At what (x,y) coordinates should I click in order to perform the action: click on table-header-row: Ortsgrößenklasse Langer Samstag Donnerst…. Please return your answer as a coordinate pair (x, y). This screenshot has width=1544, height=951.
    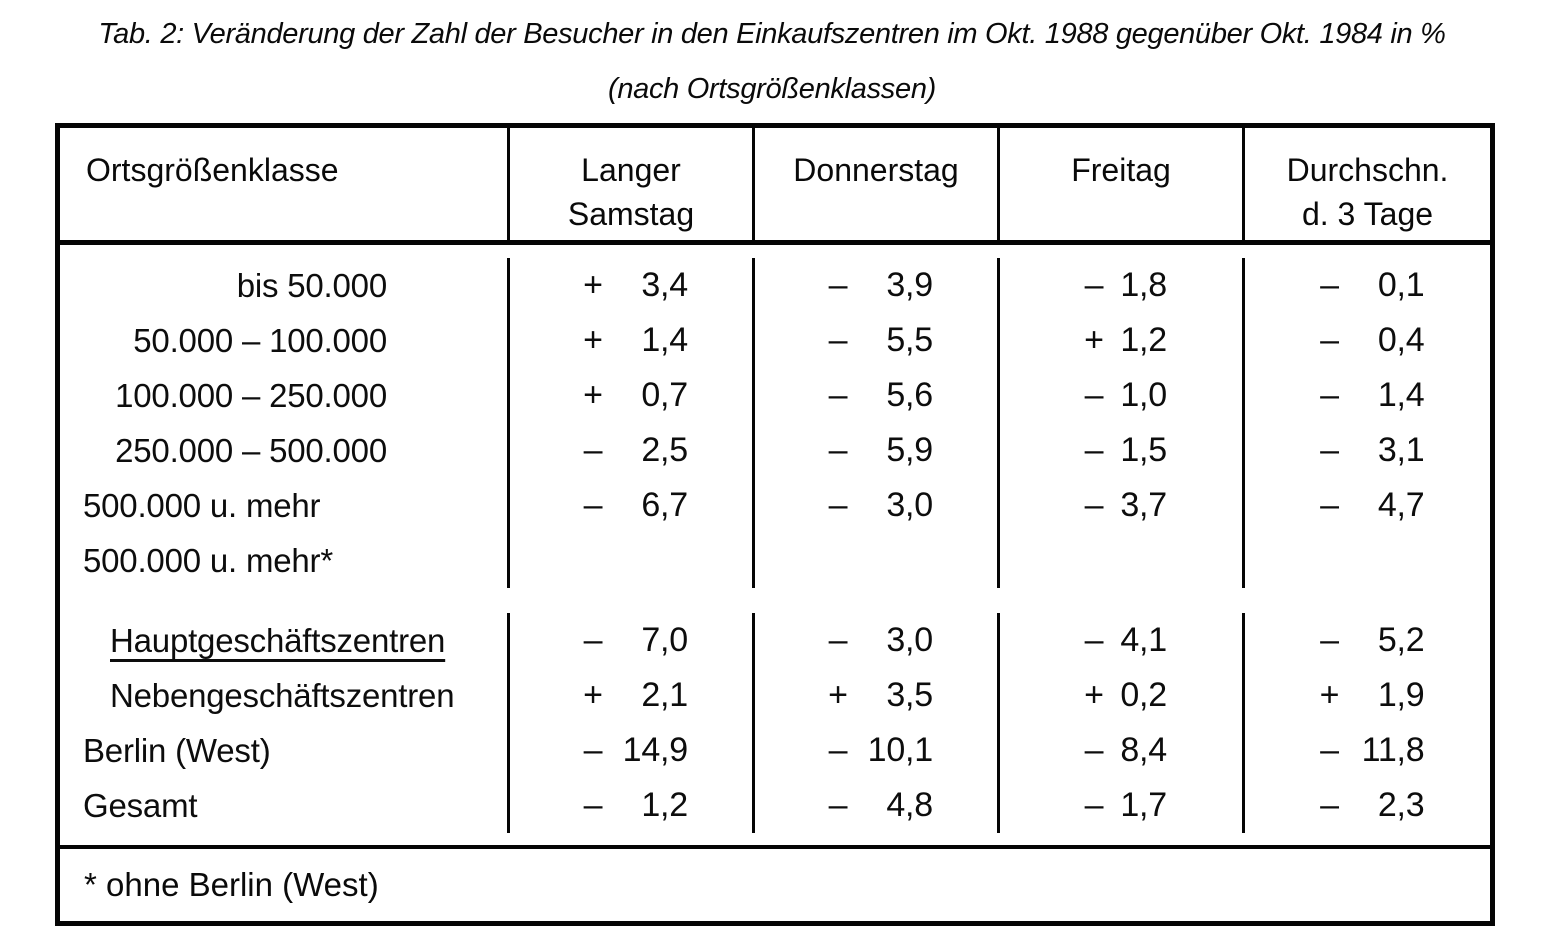
    Looking at the image, I should click on (775, 186).